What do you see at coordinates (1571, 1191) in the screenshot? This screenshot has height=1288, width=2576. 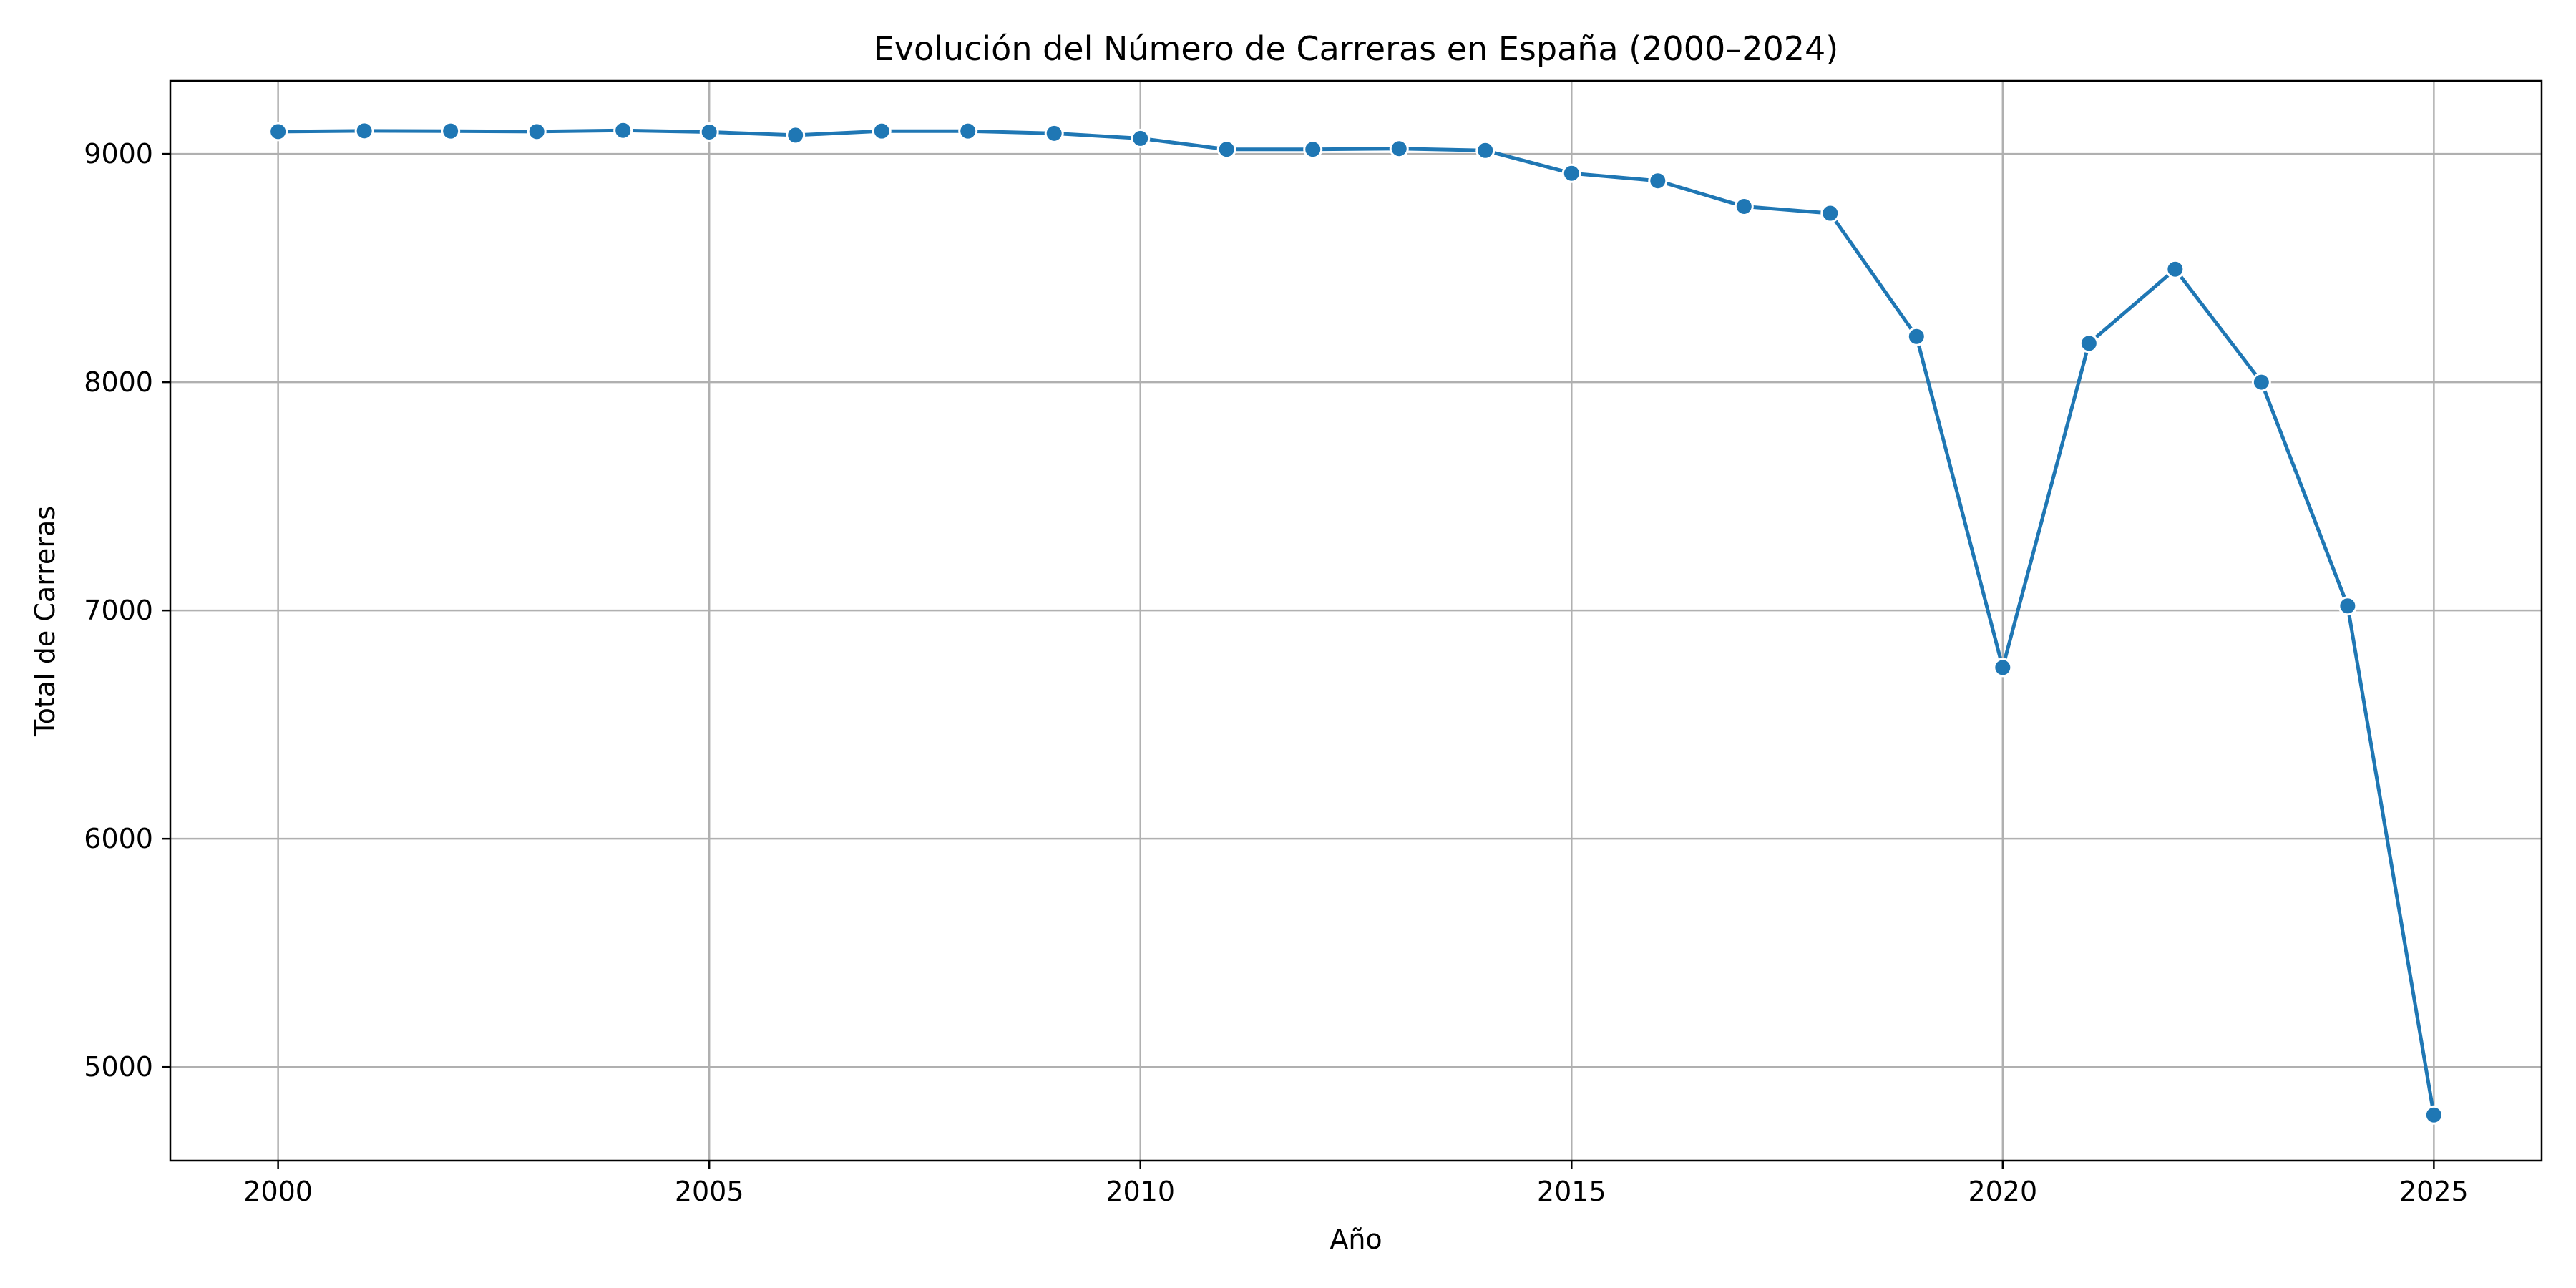 I see `x-tick-label: 2015` at bounding box center [1571, 1191].